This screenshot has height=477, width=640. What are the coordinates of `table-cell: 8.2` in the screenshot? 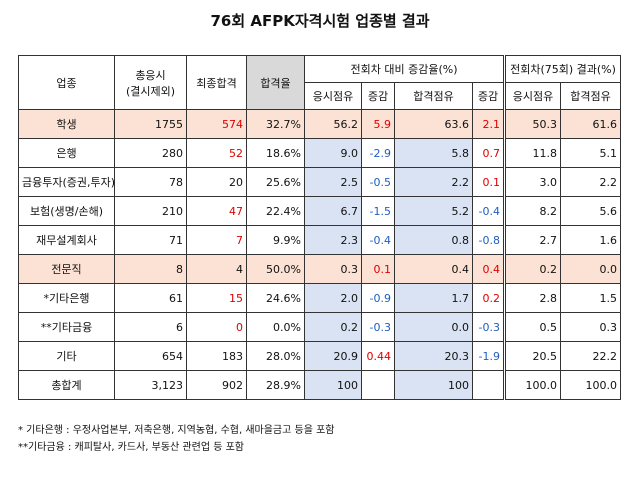 It's located at (532, 211).